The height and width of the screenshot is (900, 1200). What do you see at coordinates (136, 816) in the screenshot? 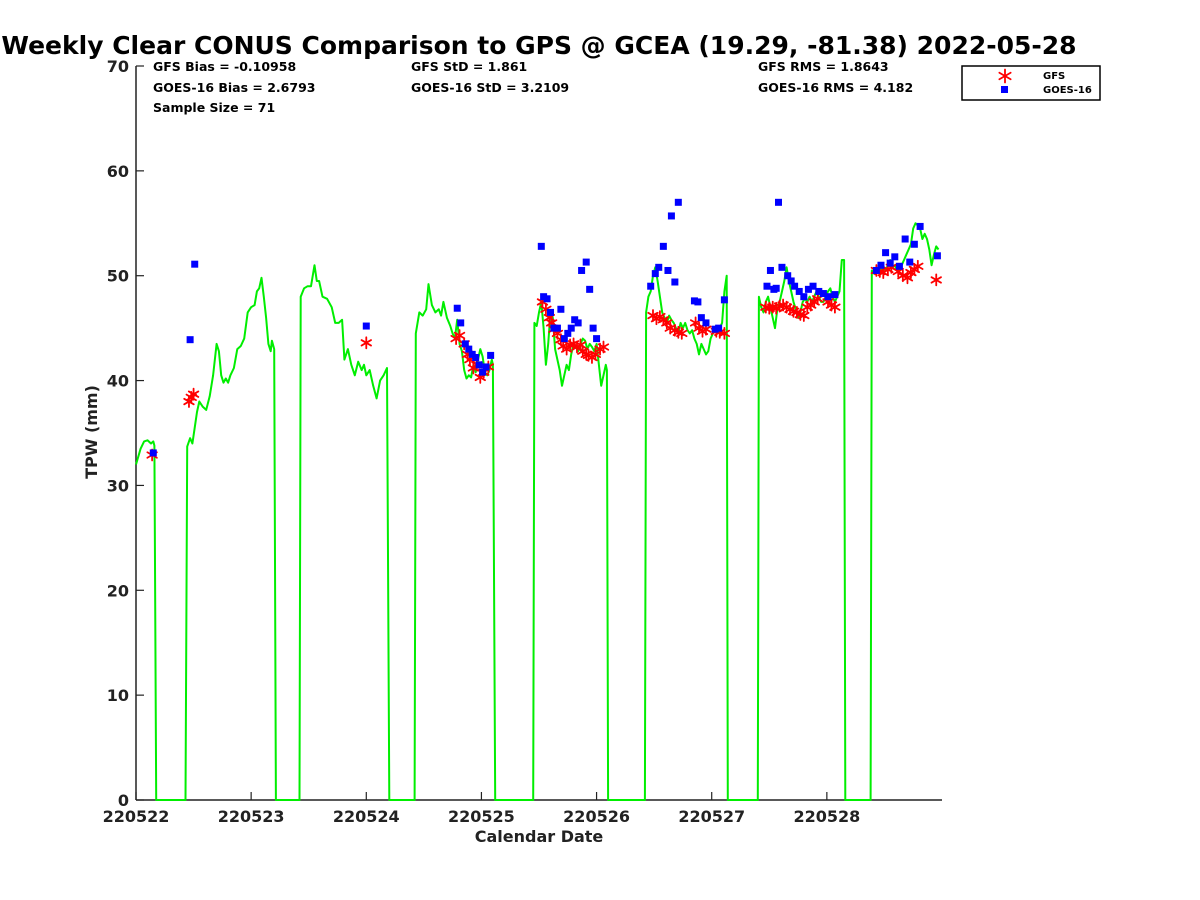
I see `x-tick-label: 220522` at bounding box center [136, 816].